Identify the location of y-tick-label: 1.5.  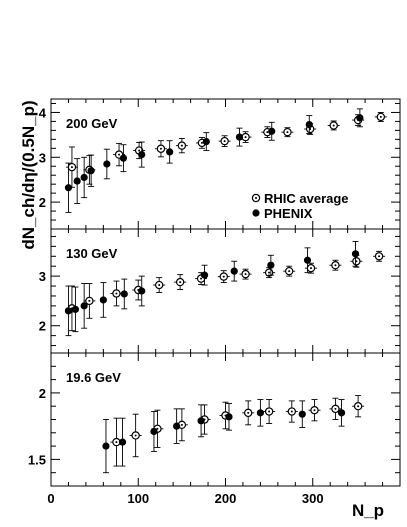
(37, 459).